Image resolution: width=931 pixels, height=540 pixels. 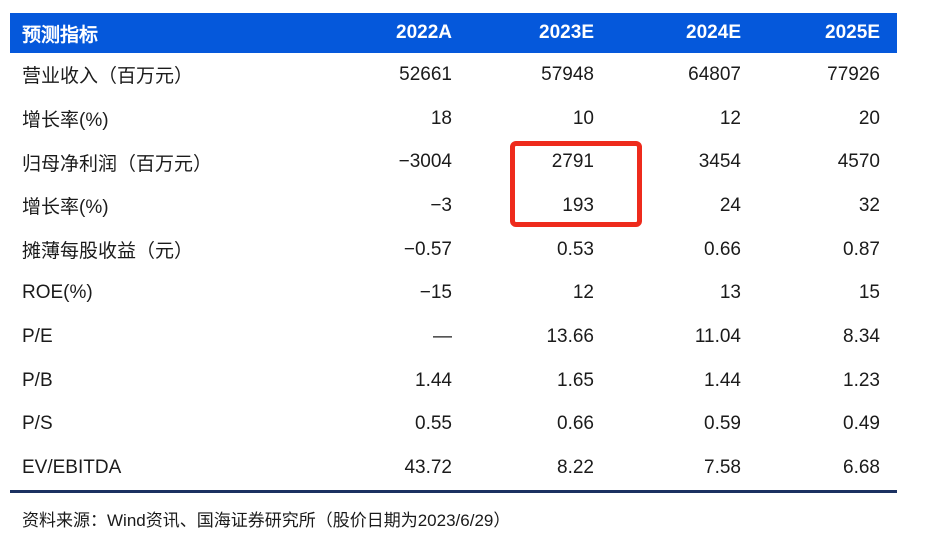 What do you see at coordinates (572, 162) in the screenshot?
I see `cell-value-highlighted: 2791` at bounding box center [572, 162].